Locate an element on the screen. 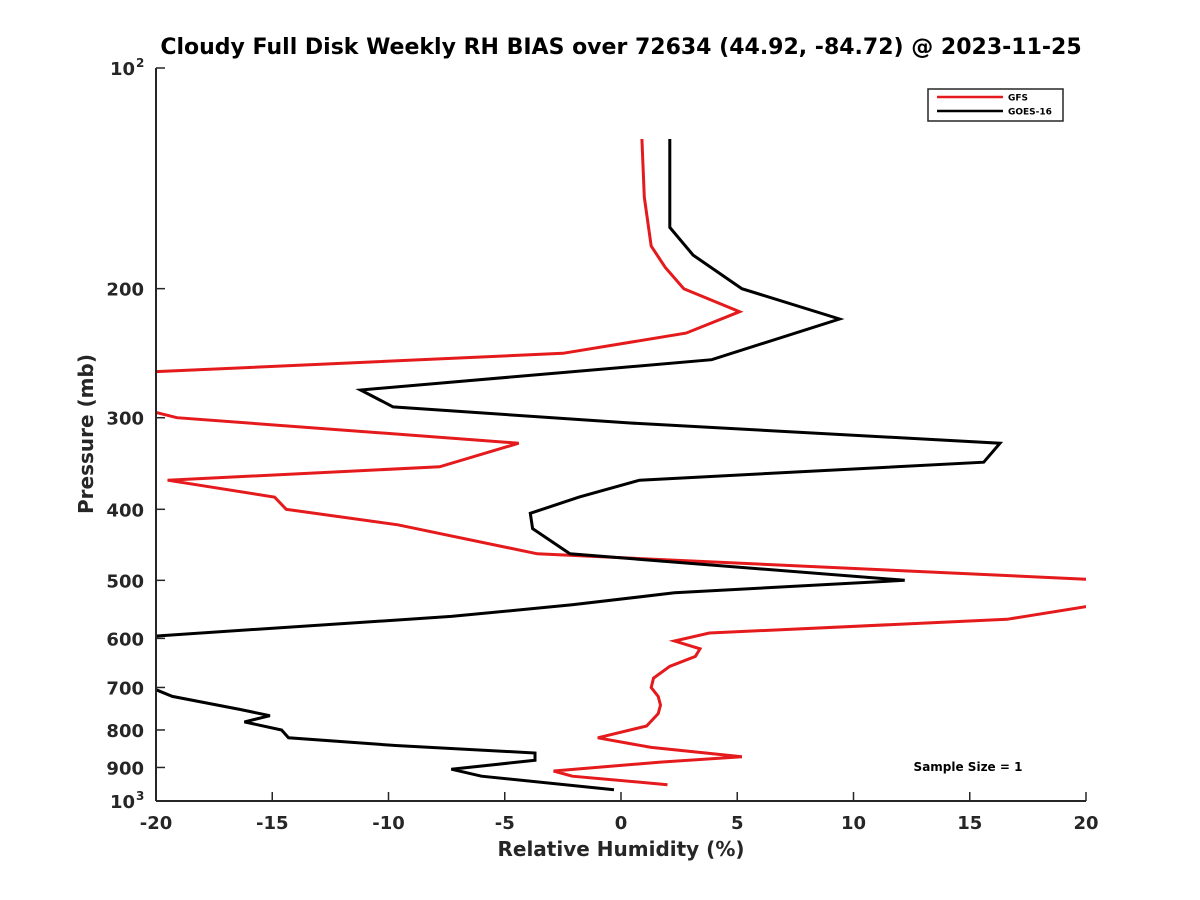 Image resolution: width=1200 pixels, height=900 pixels. legend-box is located at coordinates (995, 105).